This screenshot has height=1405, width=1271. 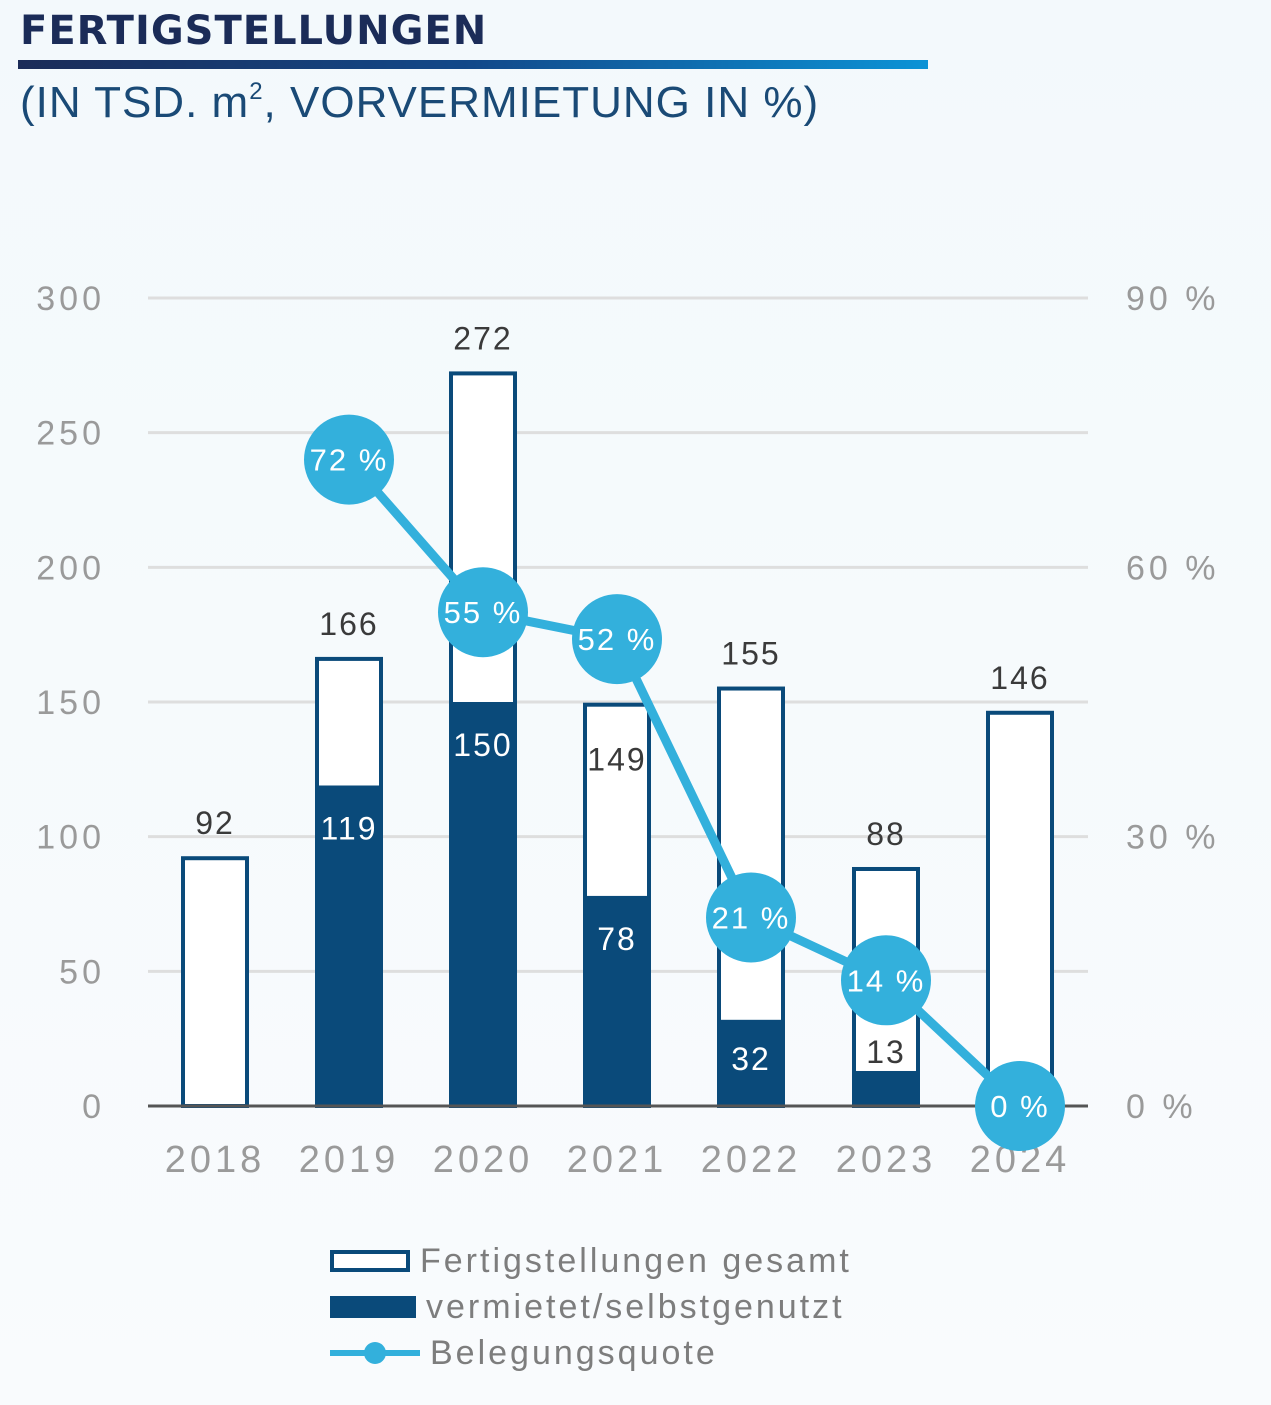 What do you see at coordinates (541, 102) in the screenshot?
I see `subtitle-text-end: , VORVERMIETUNG IN %)` at bounding box center [541, 102].